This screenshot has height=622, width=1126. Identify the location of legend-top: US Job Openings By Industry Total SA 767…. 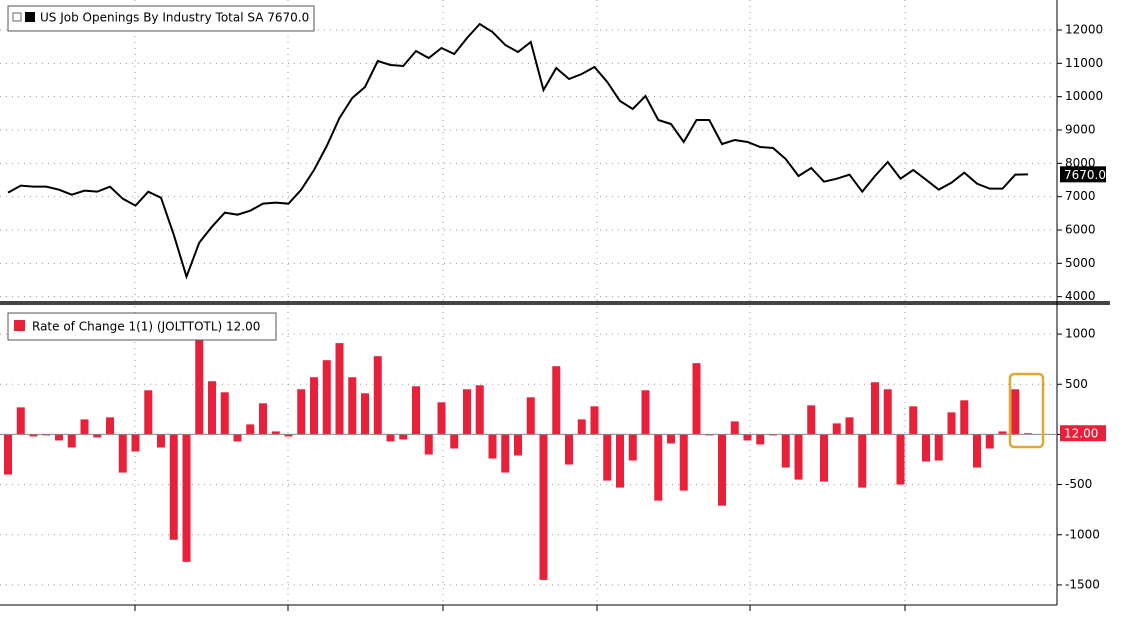
(161, 18).